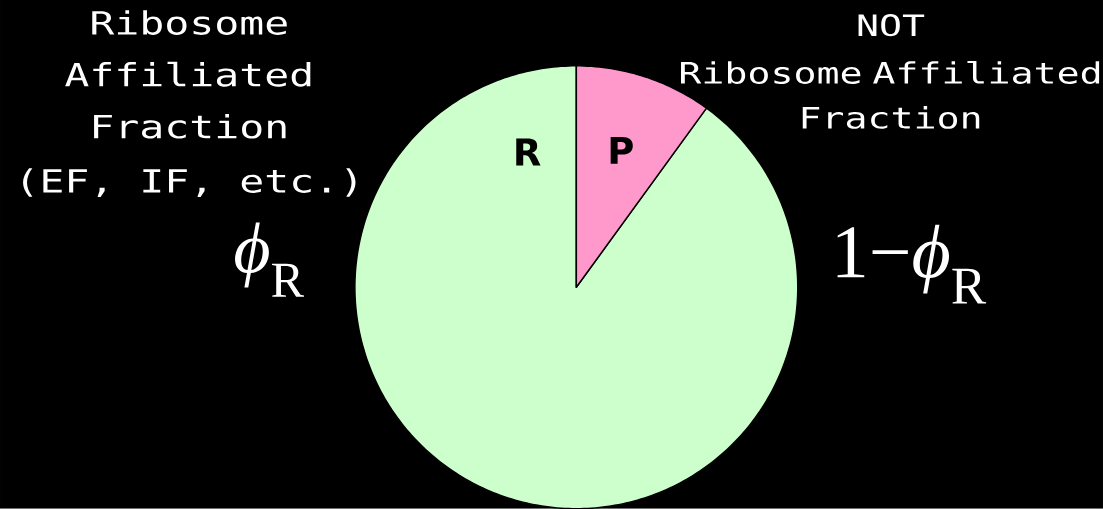 The width and height of the screenshot is (1103, 509). I want to click on text: (EF, IF, etc.), so click(189, 183).